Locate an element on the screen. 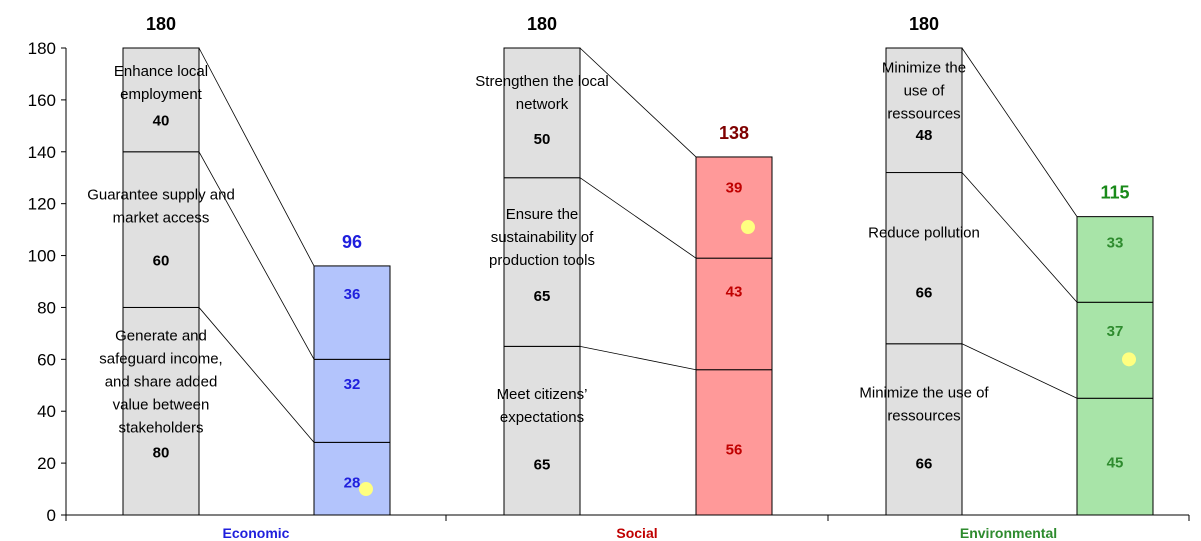 Image resolution: width=1201 pixels, height=541 pixels. criterion-label: employment is located at coordinates (161, 94).